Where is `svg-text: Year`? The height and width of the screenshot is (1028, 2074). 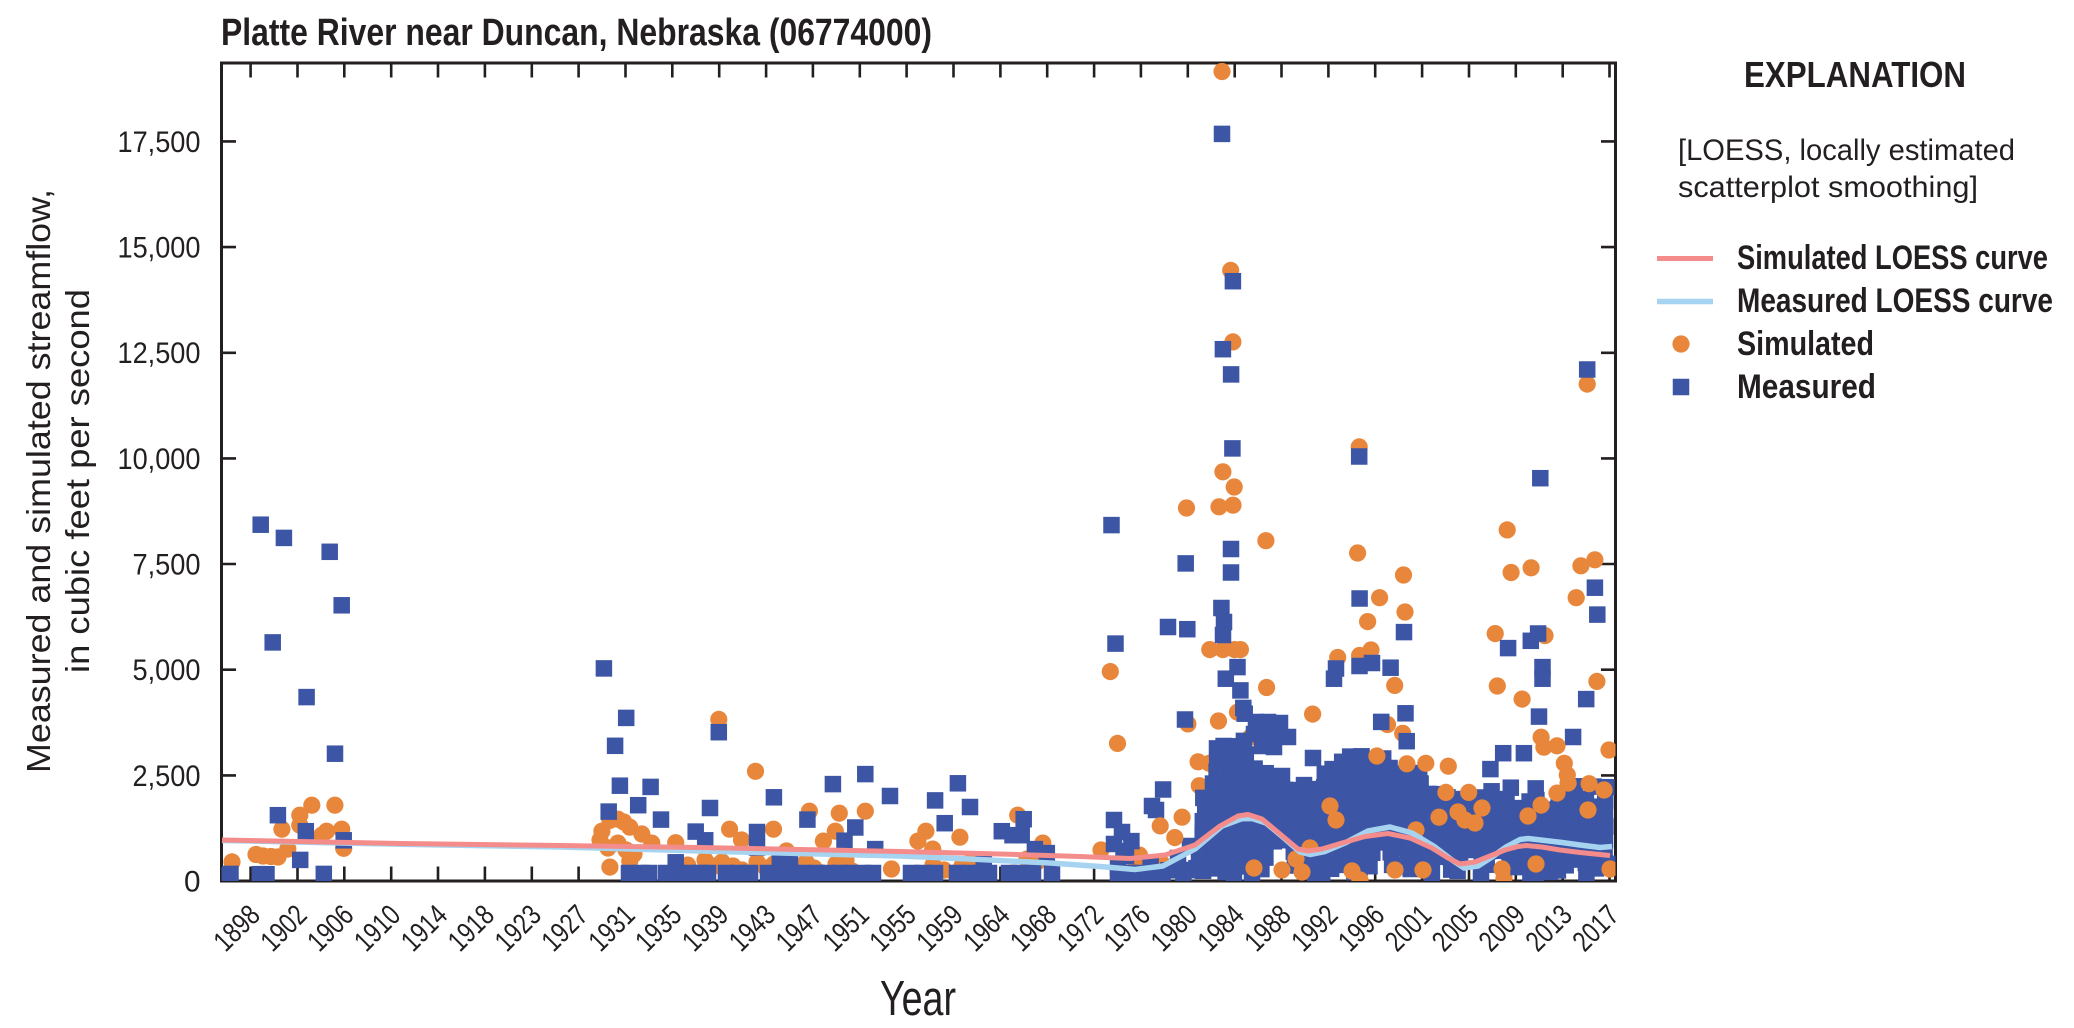 svg-text: Year is located at coordinates (918, 999).